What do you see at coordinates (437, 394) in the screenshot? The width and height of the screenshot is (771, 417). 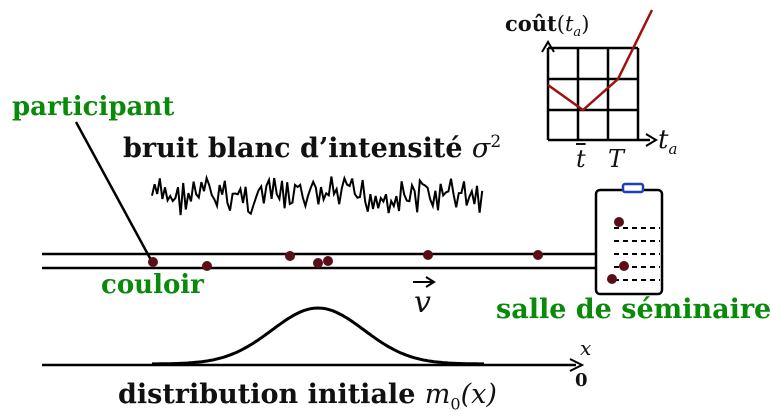 I see `distribution-m: m` at bounding box center [437, 394].